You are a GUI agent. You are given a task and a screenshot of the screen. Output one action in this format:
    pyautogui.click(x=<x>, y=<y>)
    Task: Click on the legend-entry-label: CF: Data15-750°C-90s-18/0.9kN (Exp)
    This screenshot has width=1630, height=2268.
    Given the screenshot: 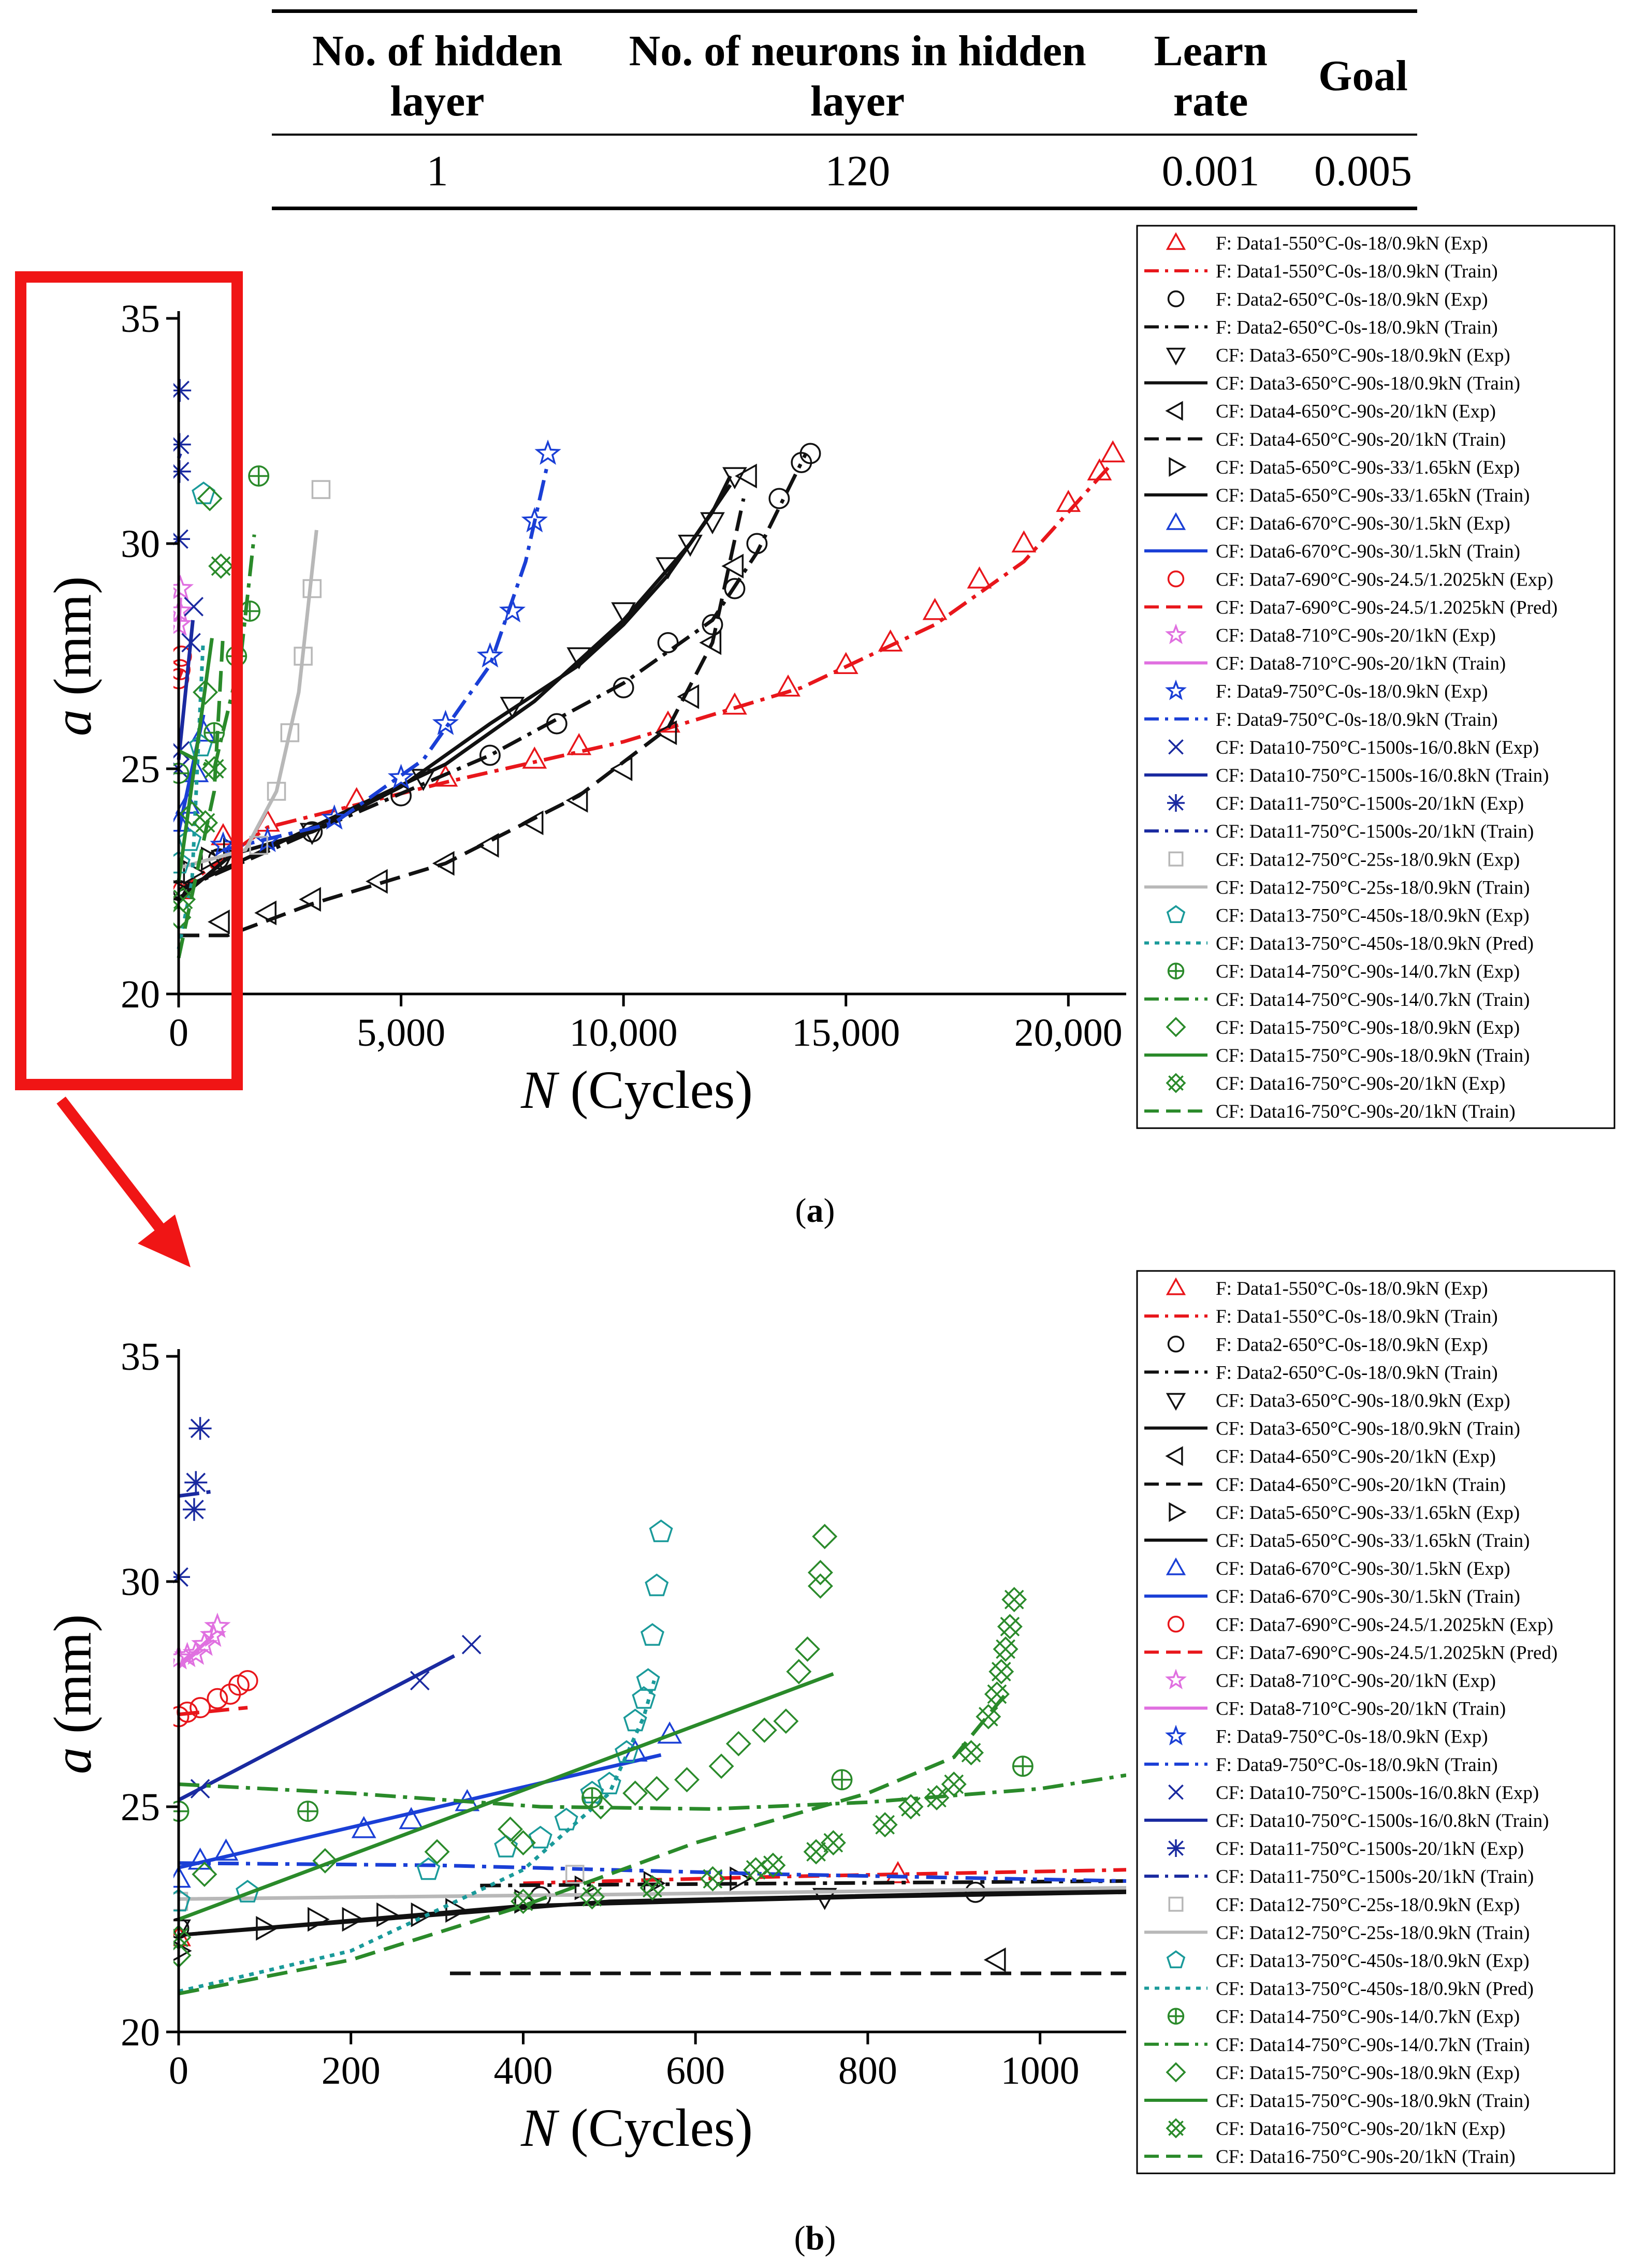 What is the action you would take?
    pyautogui.click(x=1368, y=1027)
    